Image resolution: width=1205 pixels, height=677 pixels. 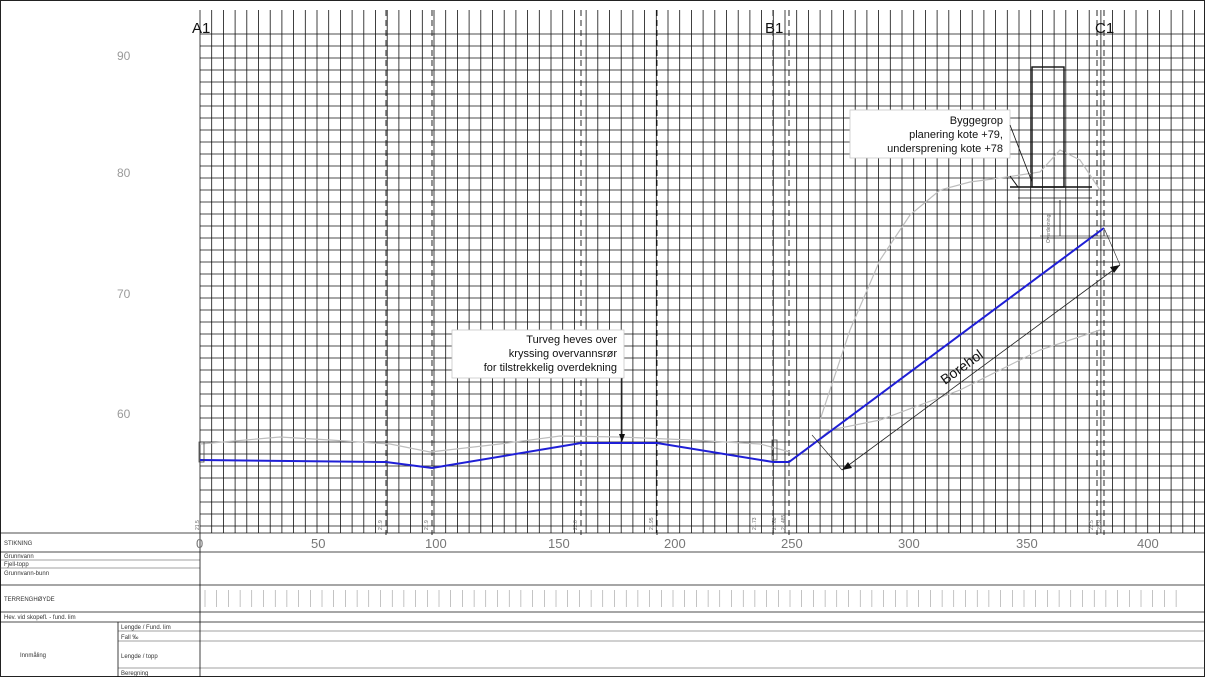 What do you see at coordinates (146, 628) in the screenshot?
I see `table-subrow-1: Lengde / Fund. lim` at bounding box center [146, 628].